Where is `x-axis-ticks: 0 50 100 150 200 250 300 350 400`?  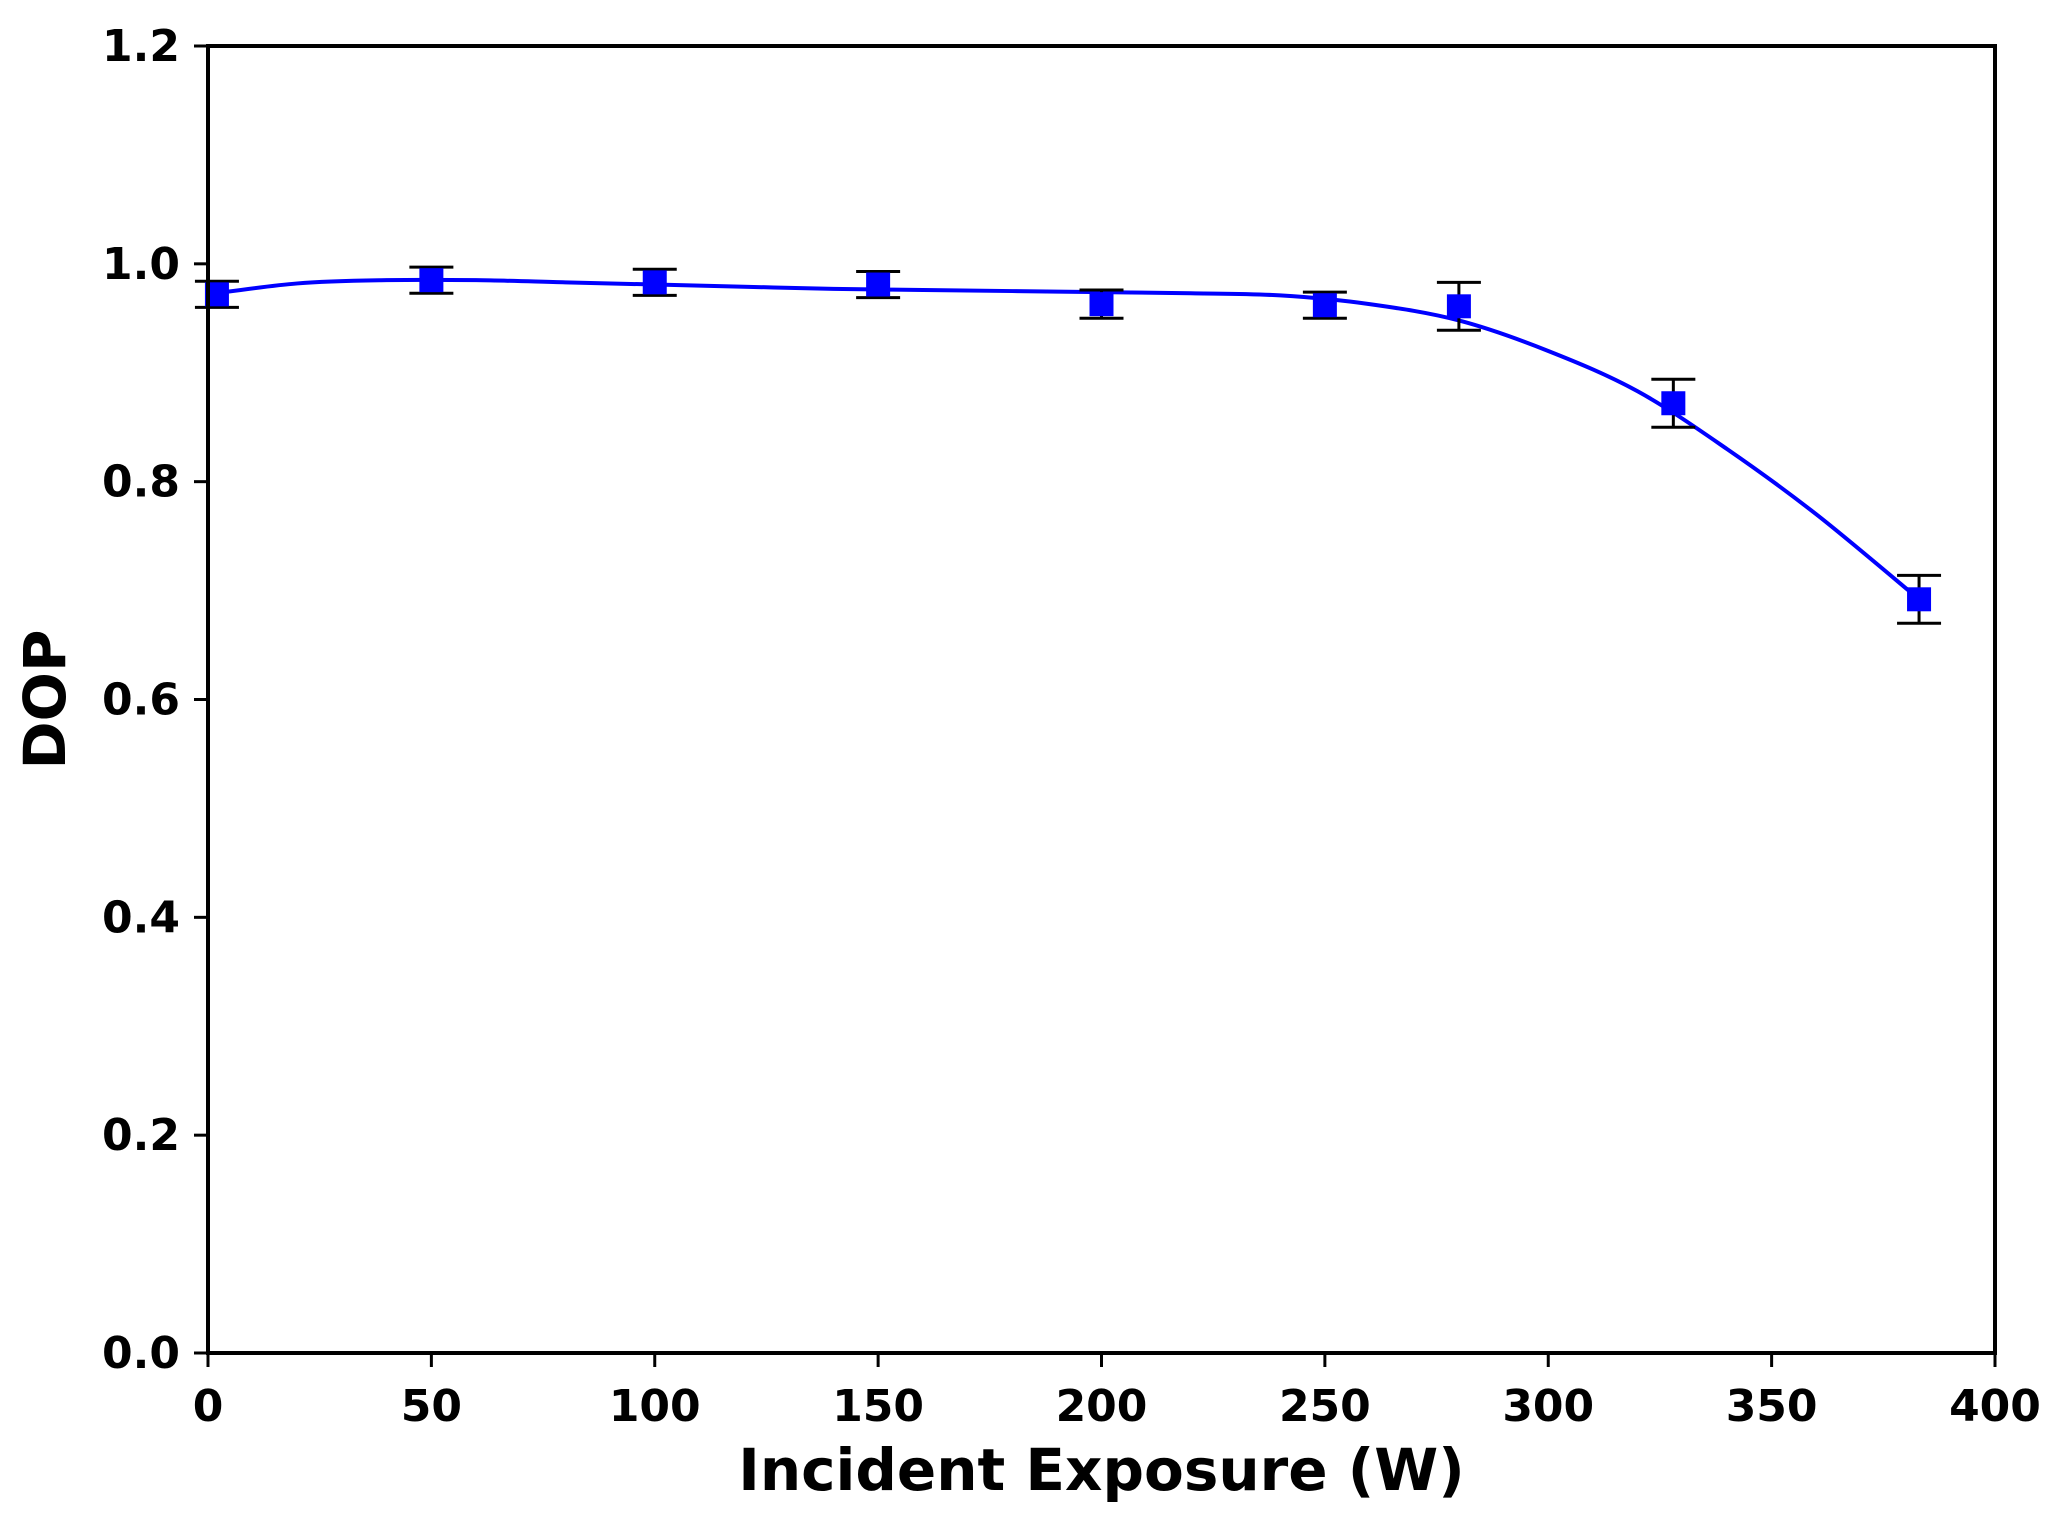
x-axis-ticks: 0 50 100 150 200 250 300 350 400 is located at coordinates (1117, 1392).